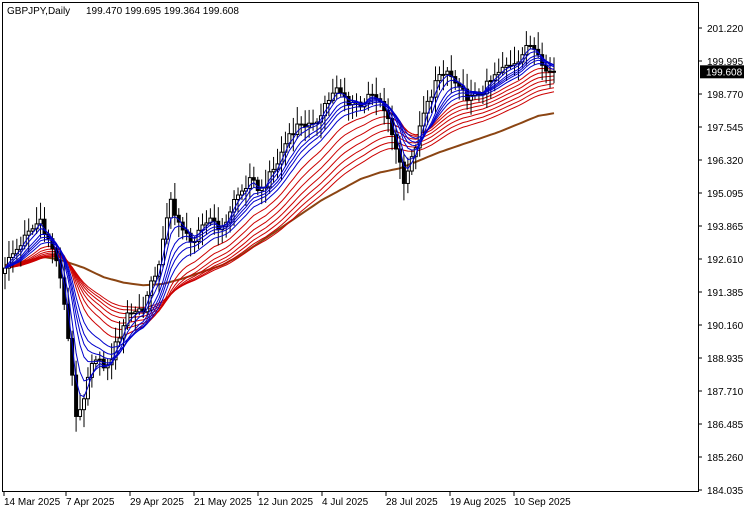 The height and width of the screenshot is (513, 747). Describe the element at coordinates (725, 491) in the screenshot. I see `price-tick-label: 184.035` at that location.